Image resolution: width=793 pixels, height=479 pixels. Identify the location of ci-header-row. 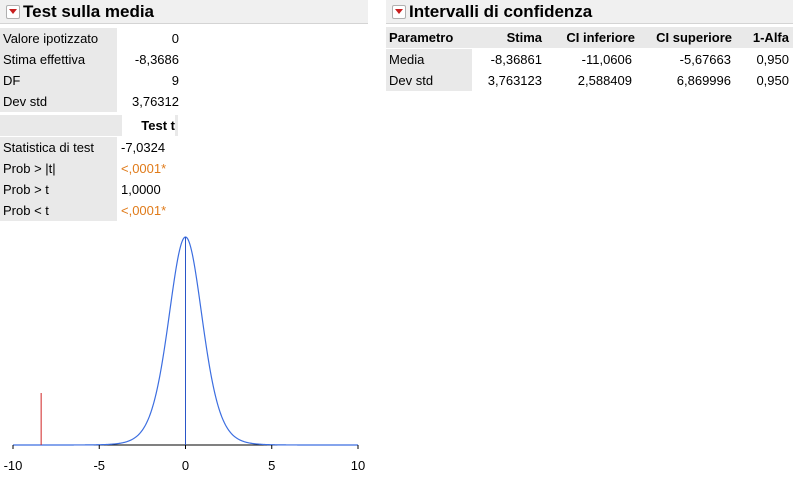
(589, 37).